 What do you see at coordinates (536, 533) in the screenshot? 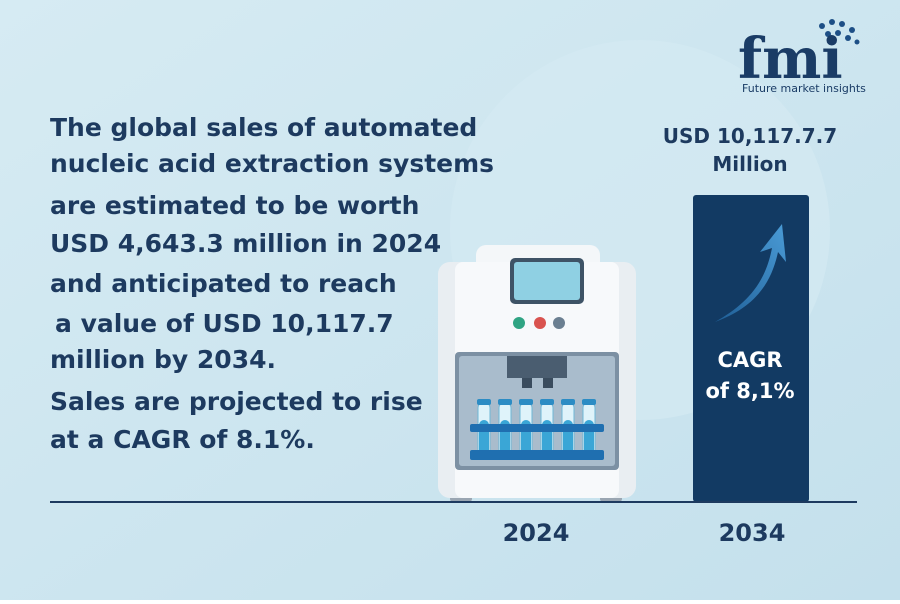
I see `year-label: 2024` at bounding box center [536, 533].